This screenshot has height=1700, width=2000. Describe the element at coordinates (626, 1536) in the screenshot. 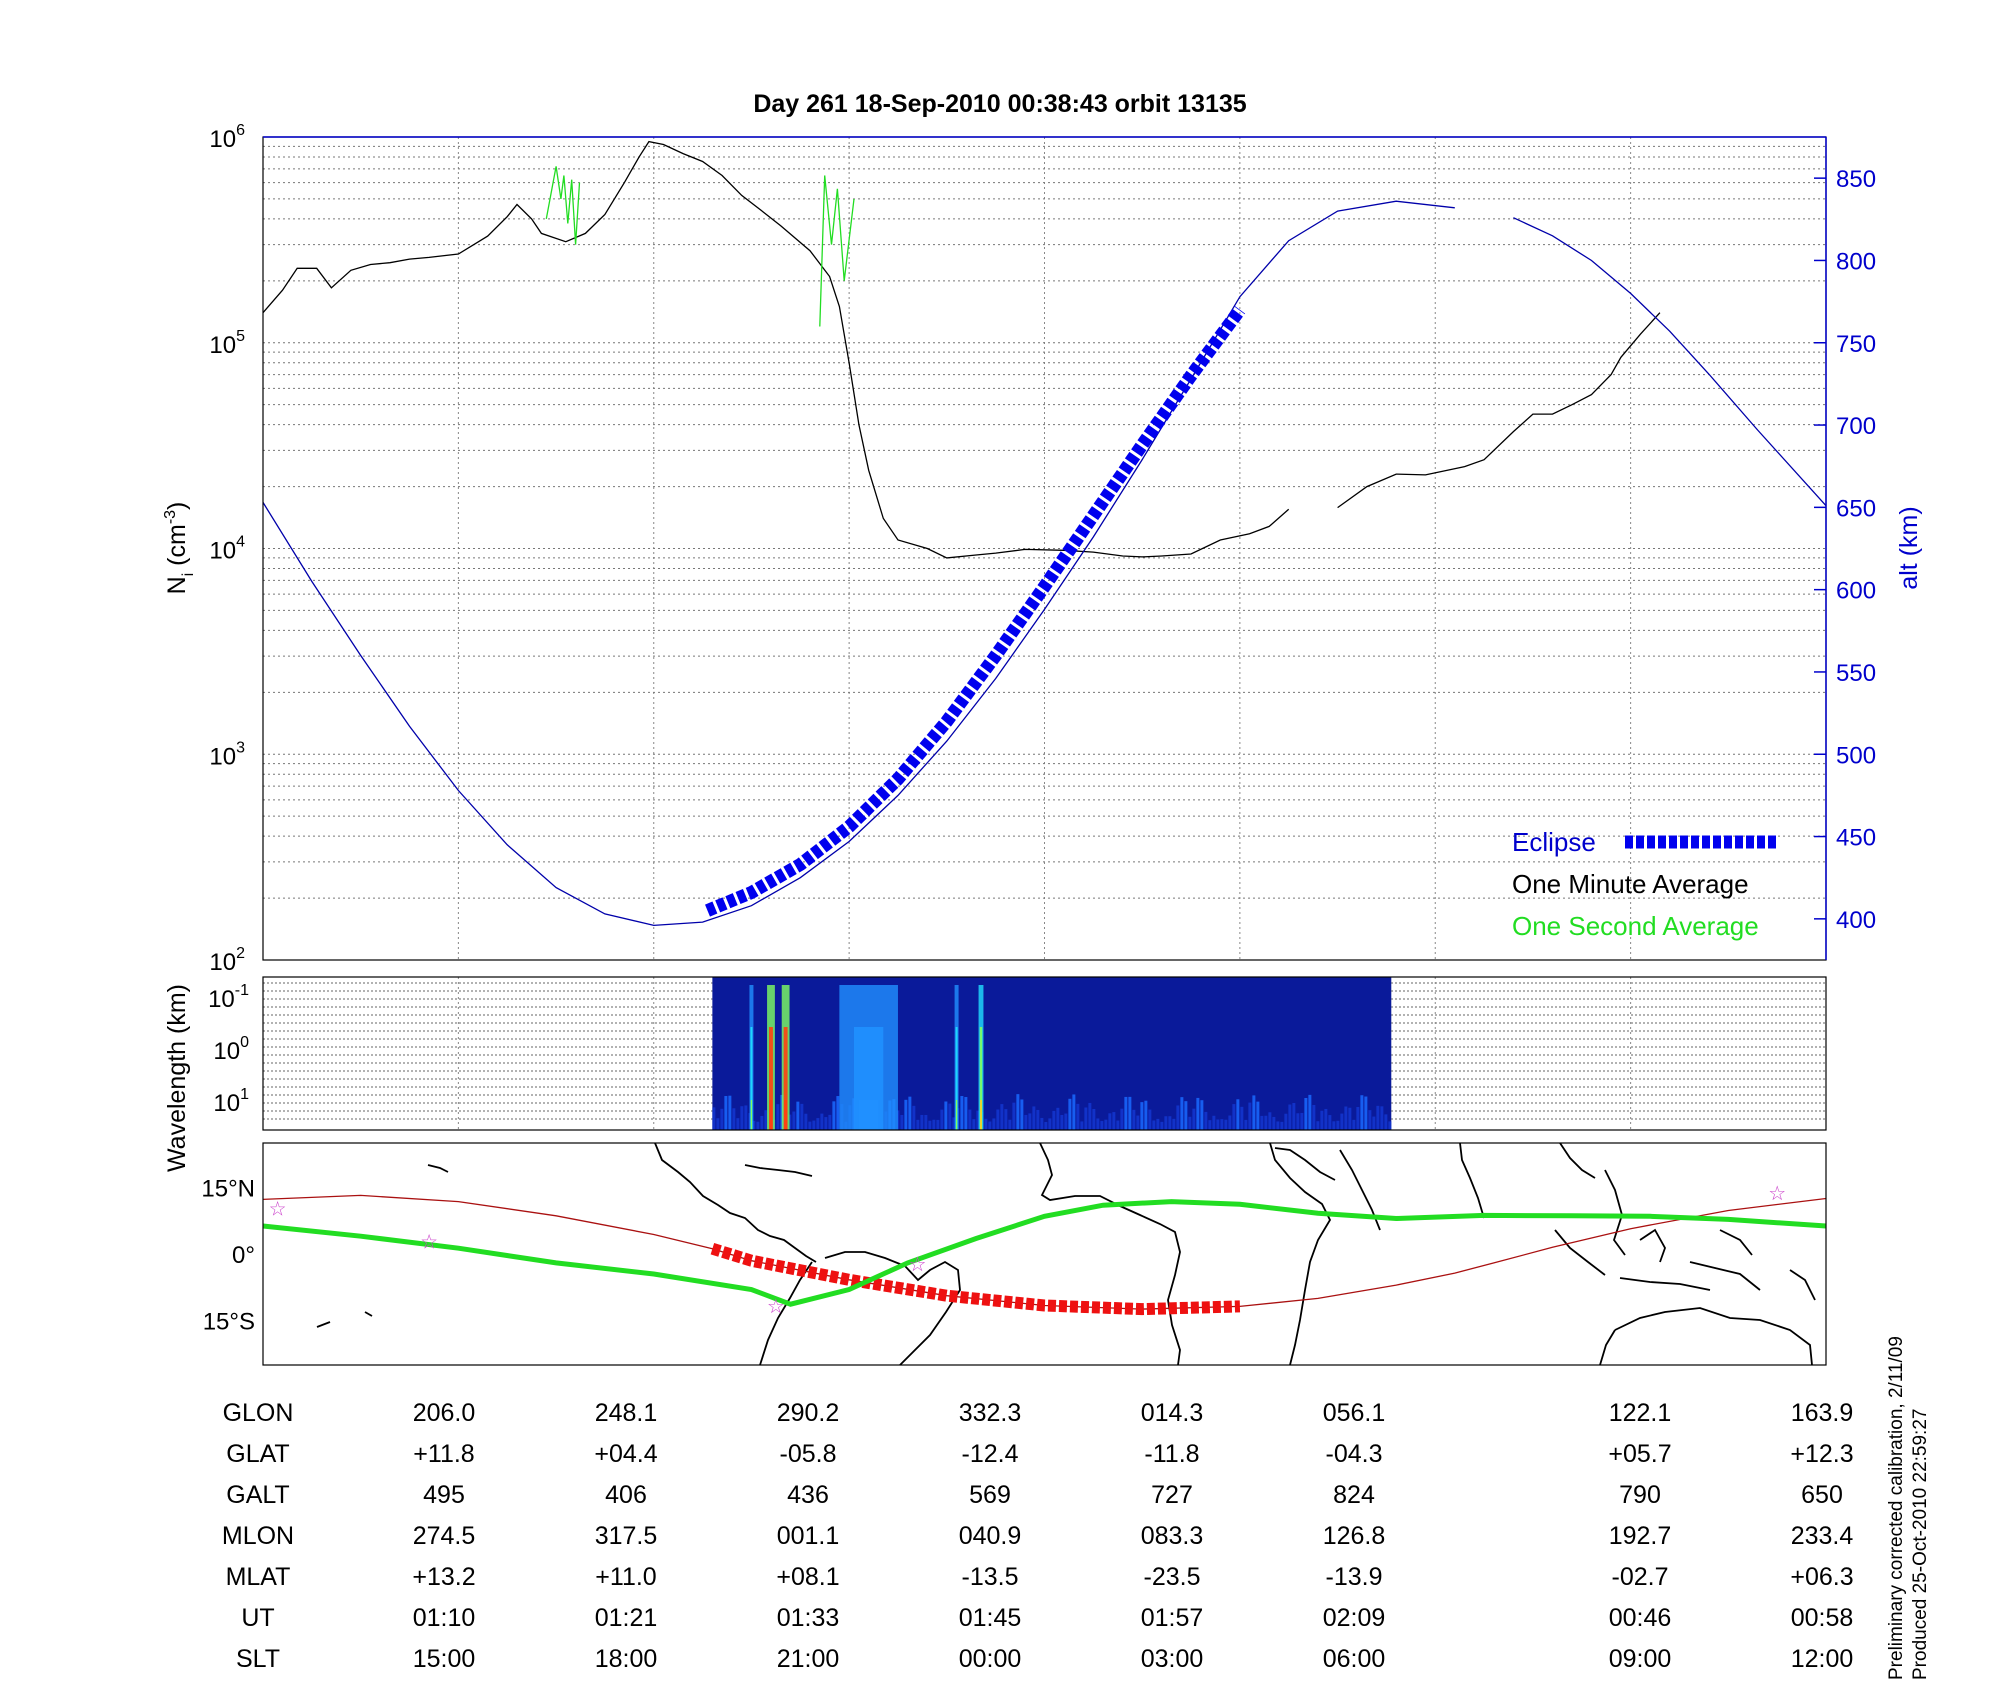

I see `table-cell: 317.5` at that location.